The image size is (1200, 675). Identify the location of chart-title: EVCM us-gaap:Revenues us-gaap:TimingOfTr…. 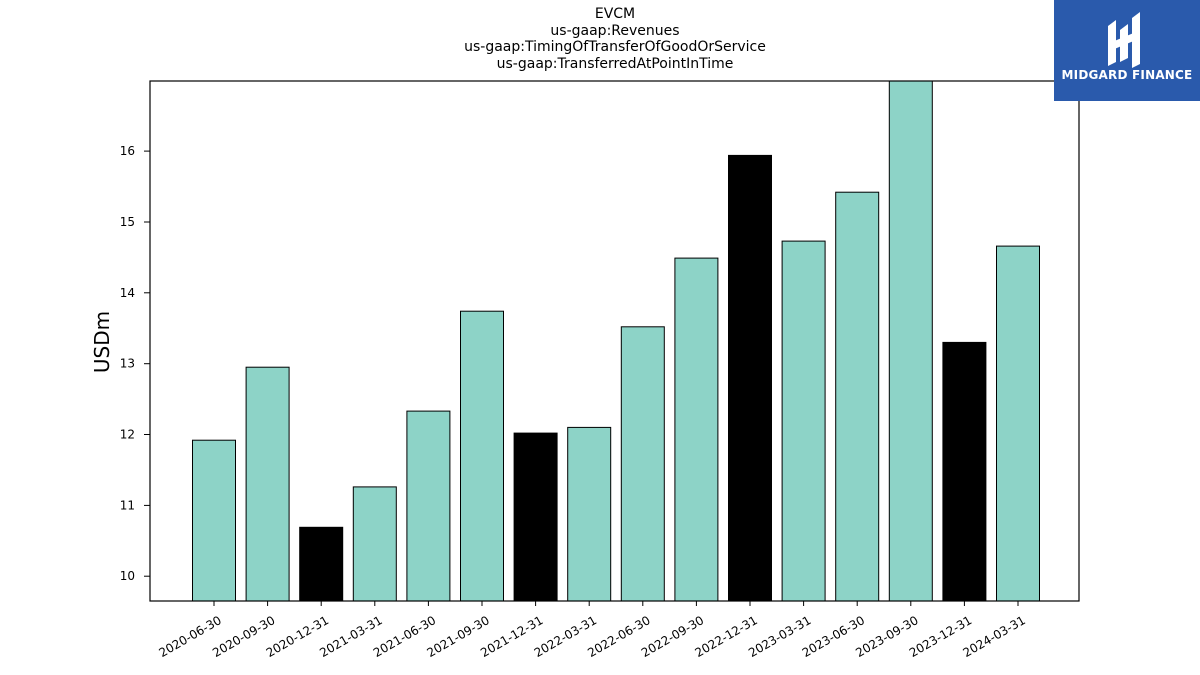
(615, 39).